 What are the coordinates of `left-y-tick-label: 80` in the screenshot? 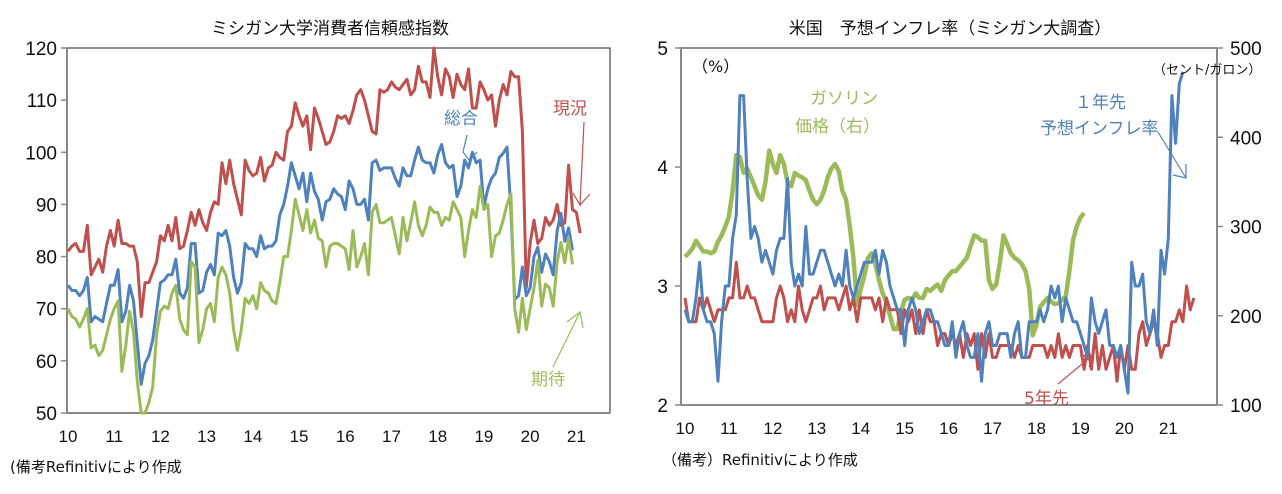 It's located at (46, 258).